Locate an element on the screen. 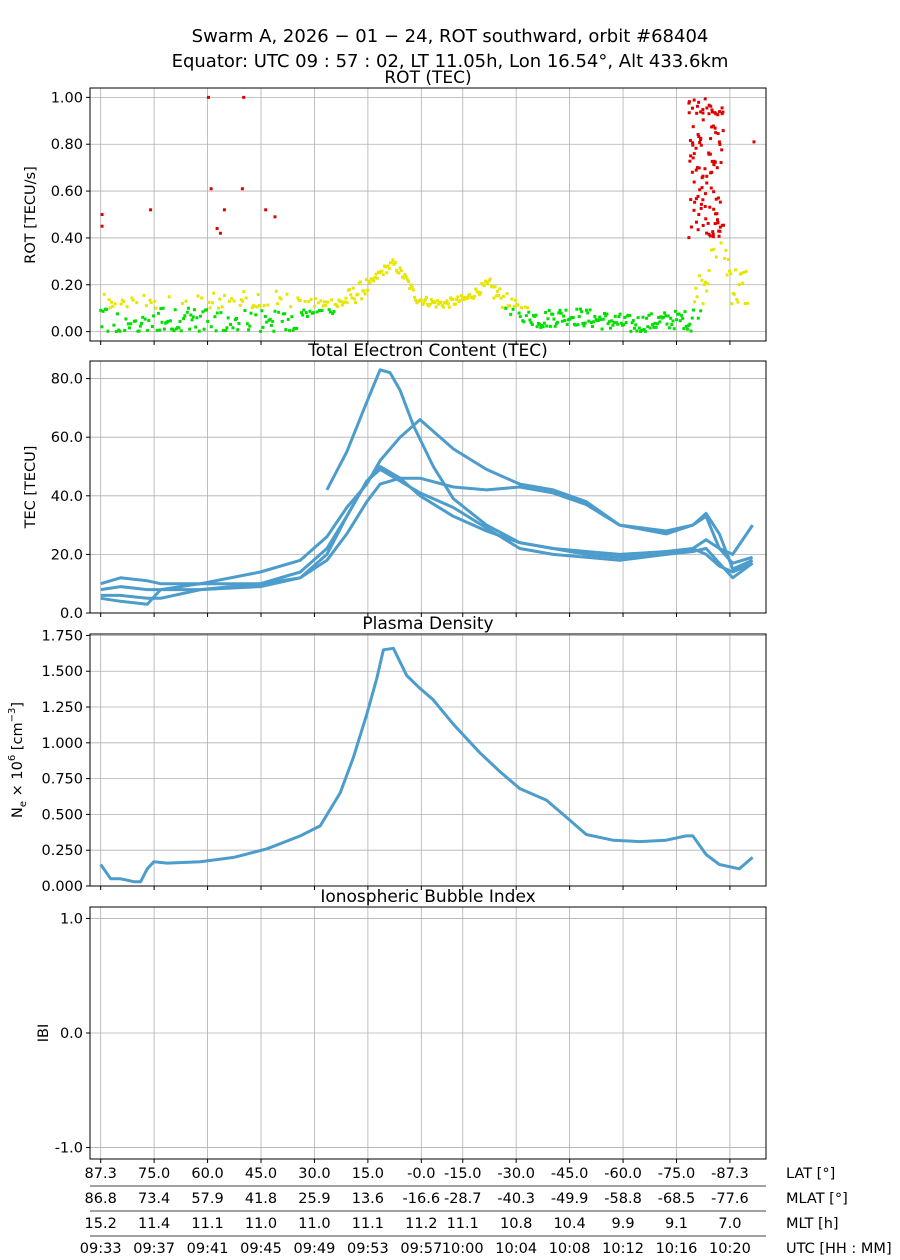 This screenshot has height=1260, width=900. tec-marks is located at coordinates (427, 487).